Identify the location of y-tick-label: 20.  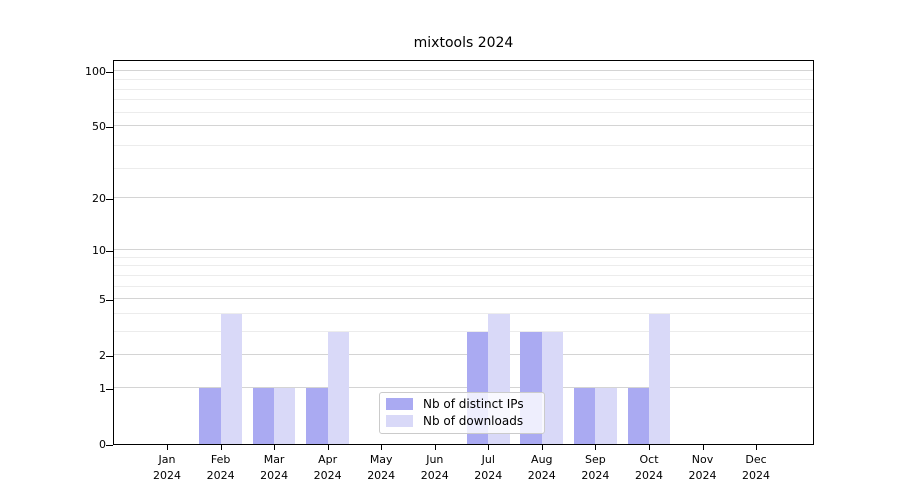
(99, 198).